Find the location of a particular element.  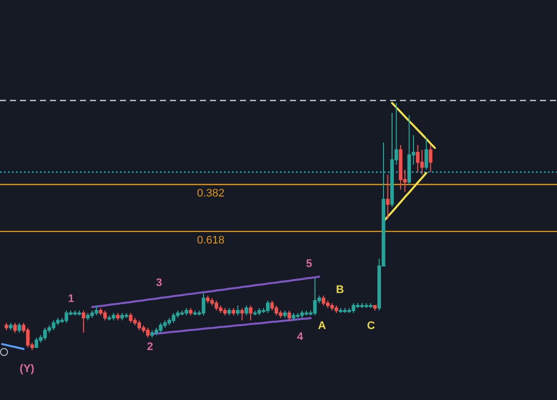

text: (Y) is located at coordinates (27, 369).